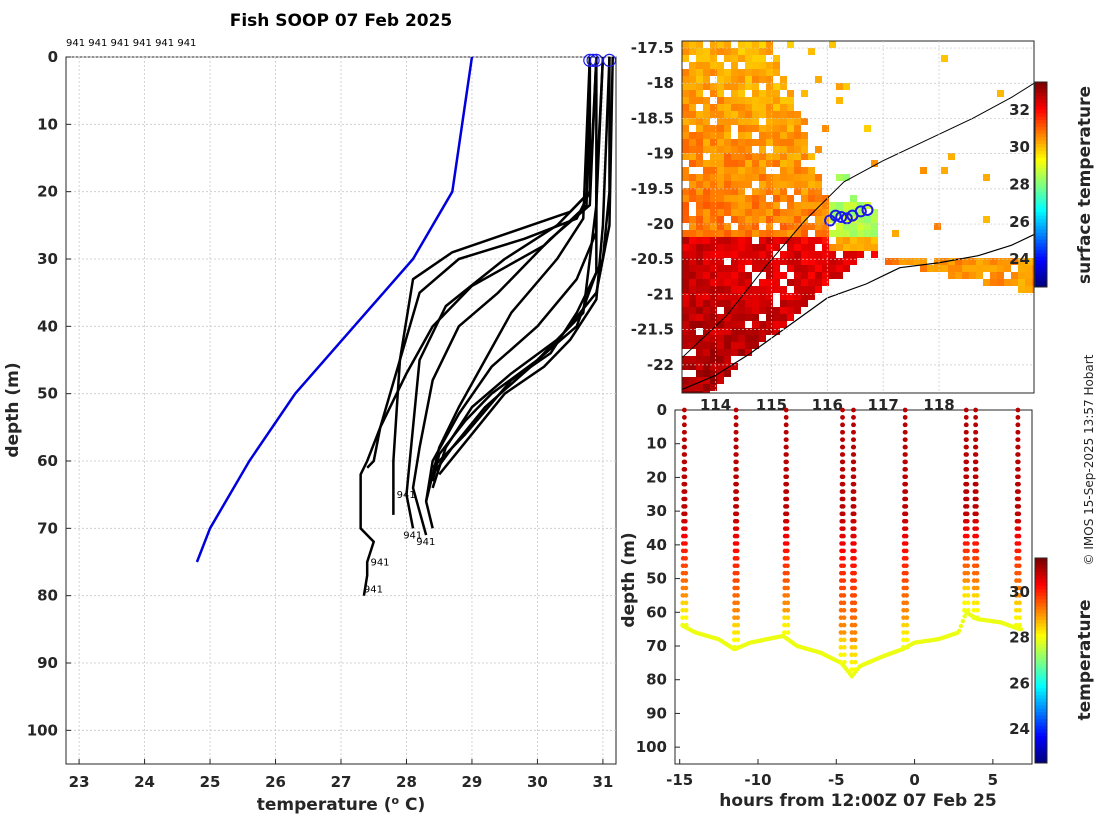 Image resolution: width=1100 pixels, height=820 pixels. Describe the element at coordinates (341, 804) in the screenshot. I see `profile-x-axis-label: temperature (o C)` at that location.